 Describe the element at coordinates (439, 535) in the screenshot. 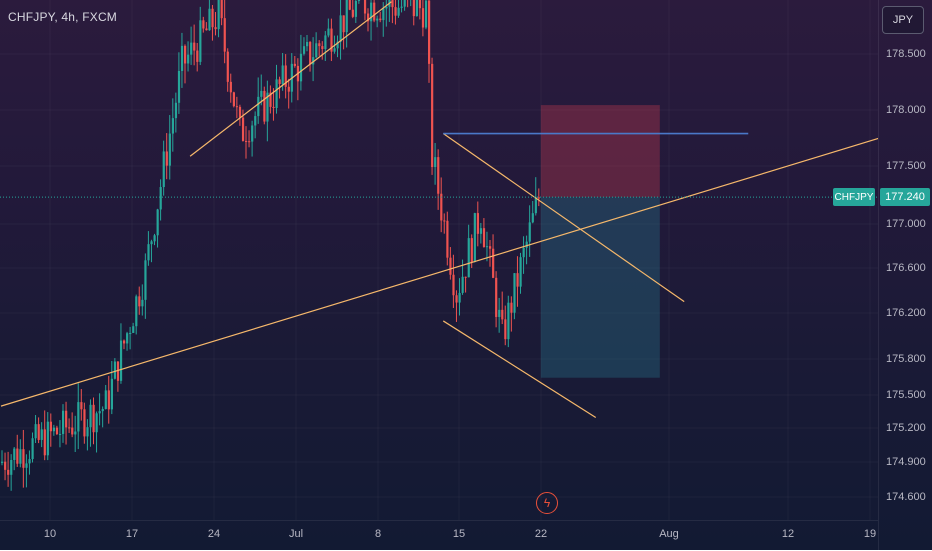

I see `time-axis` at that location.